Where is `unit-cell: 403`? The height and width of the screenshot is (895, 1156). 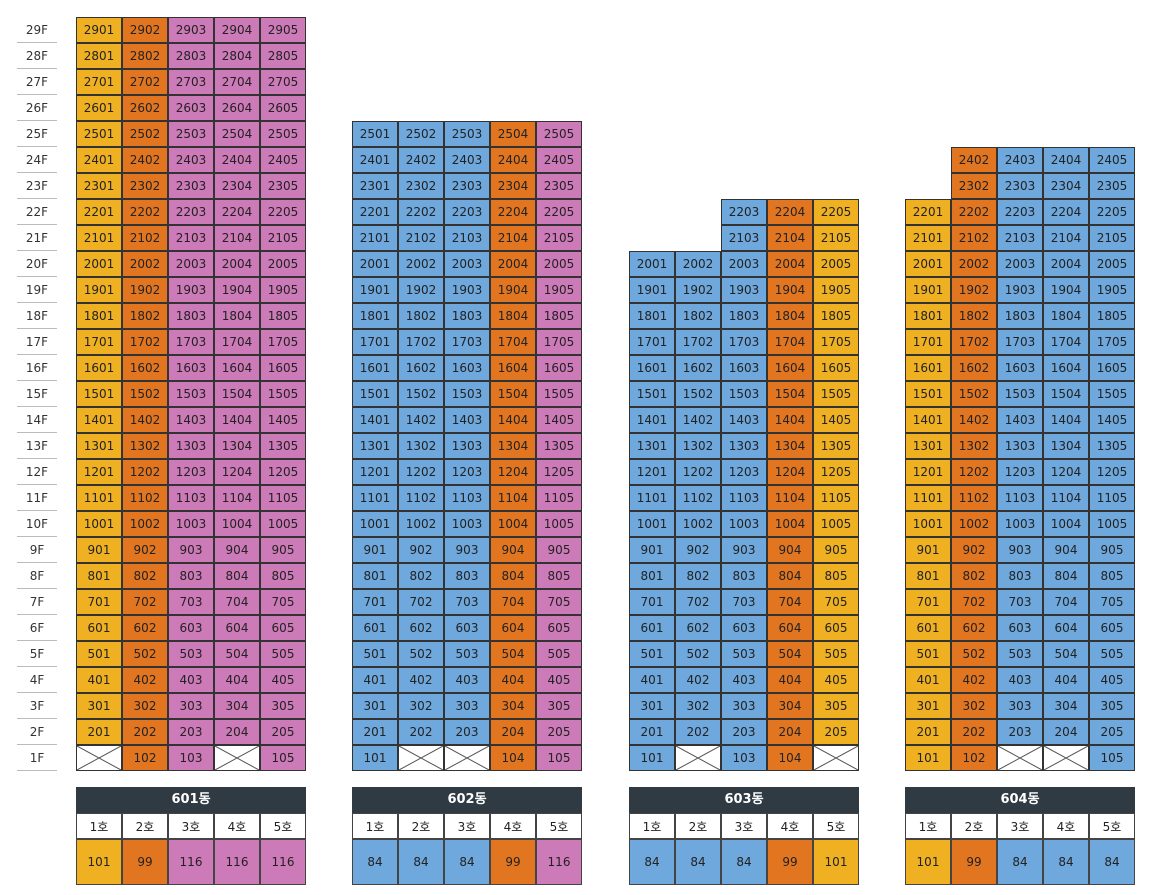
unit-cell: 403 is located at coordinates (744, 680).